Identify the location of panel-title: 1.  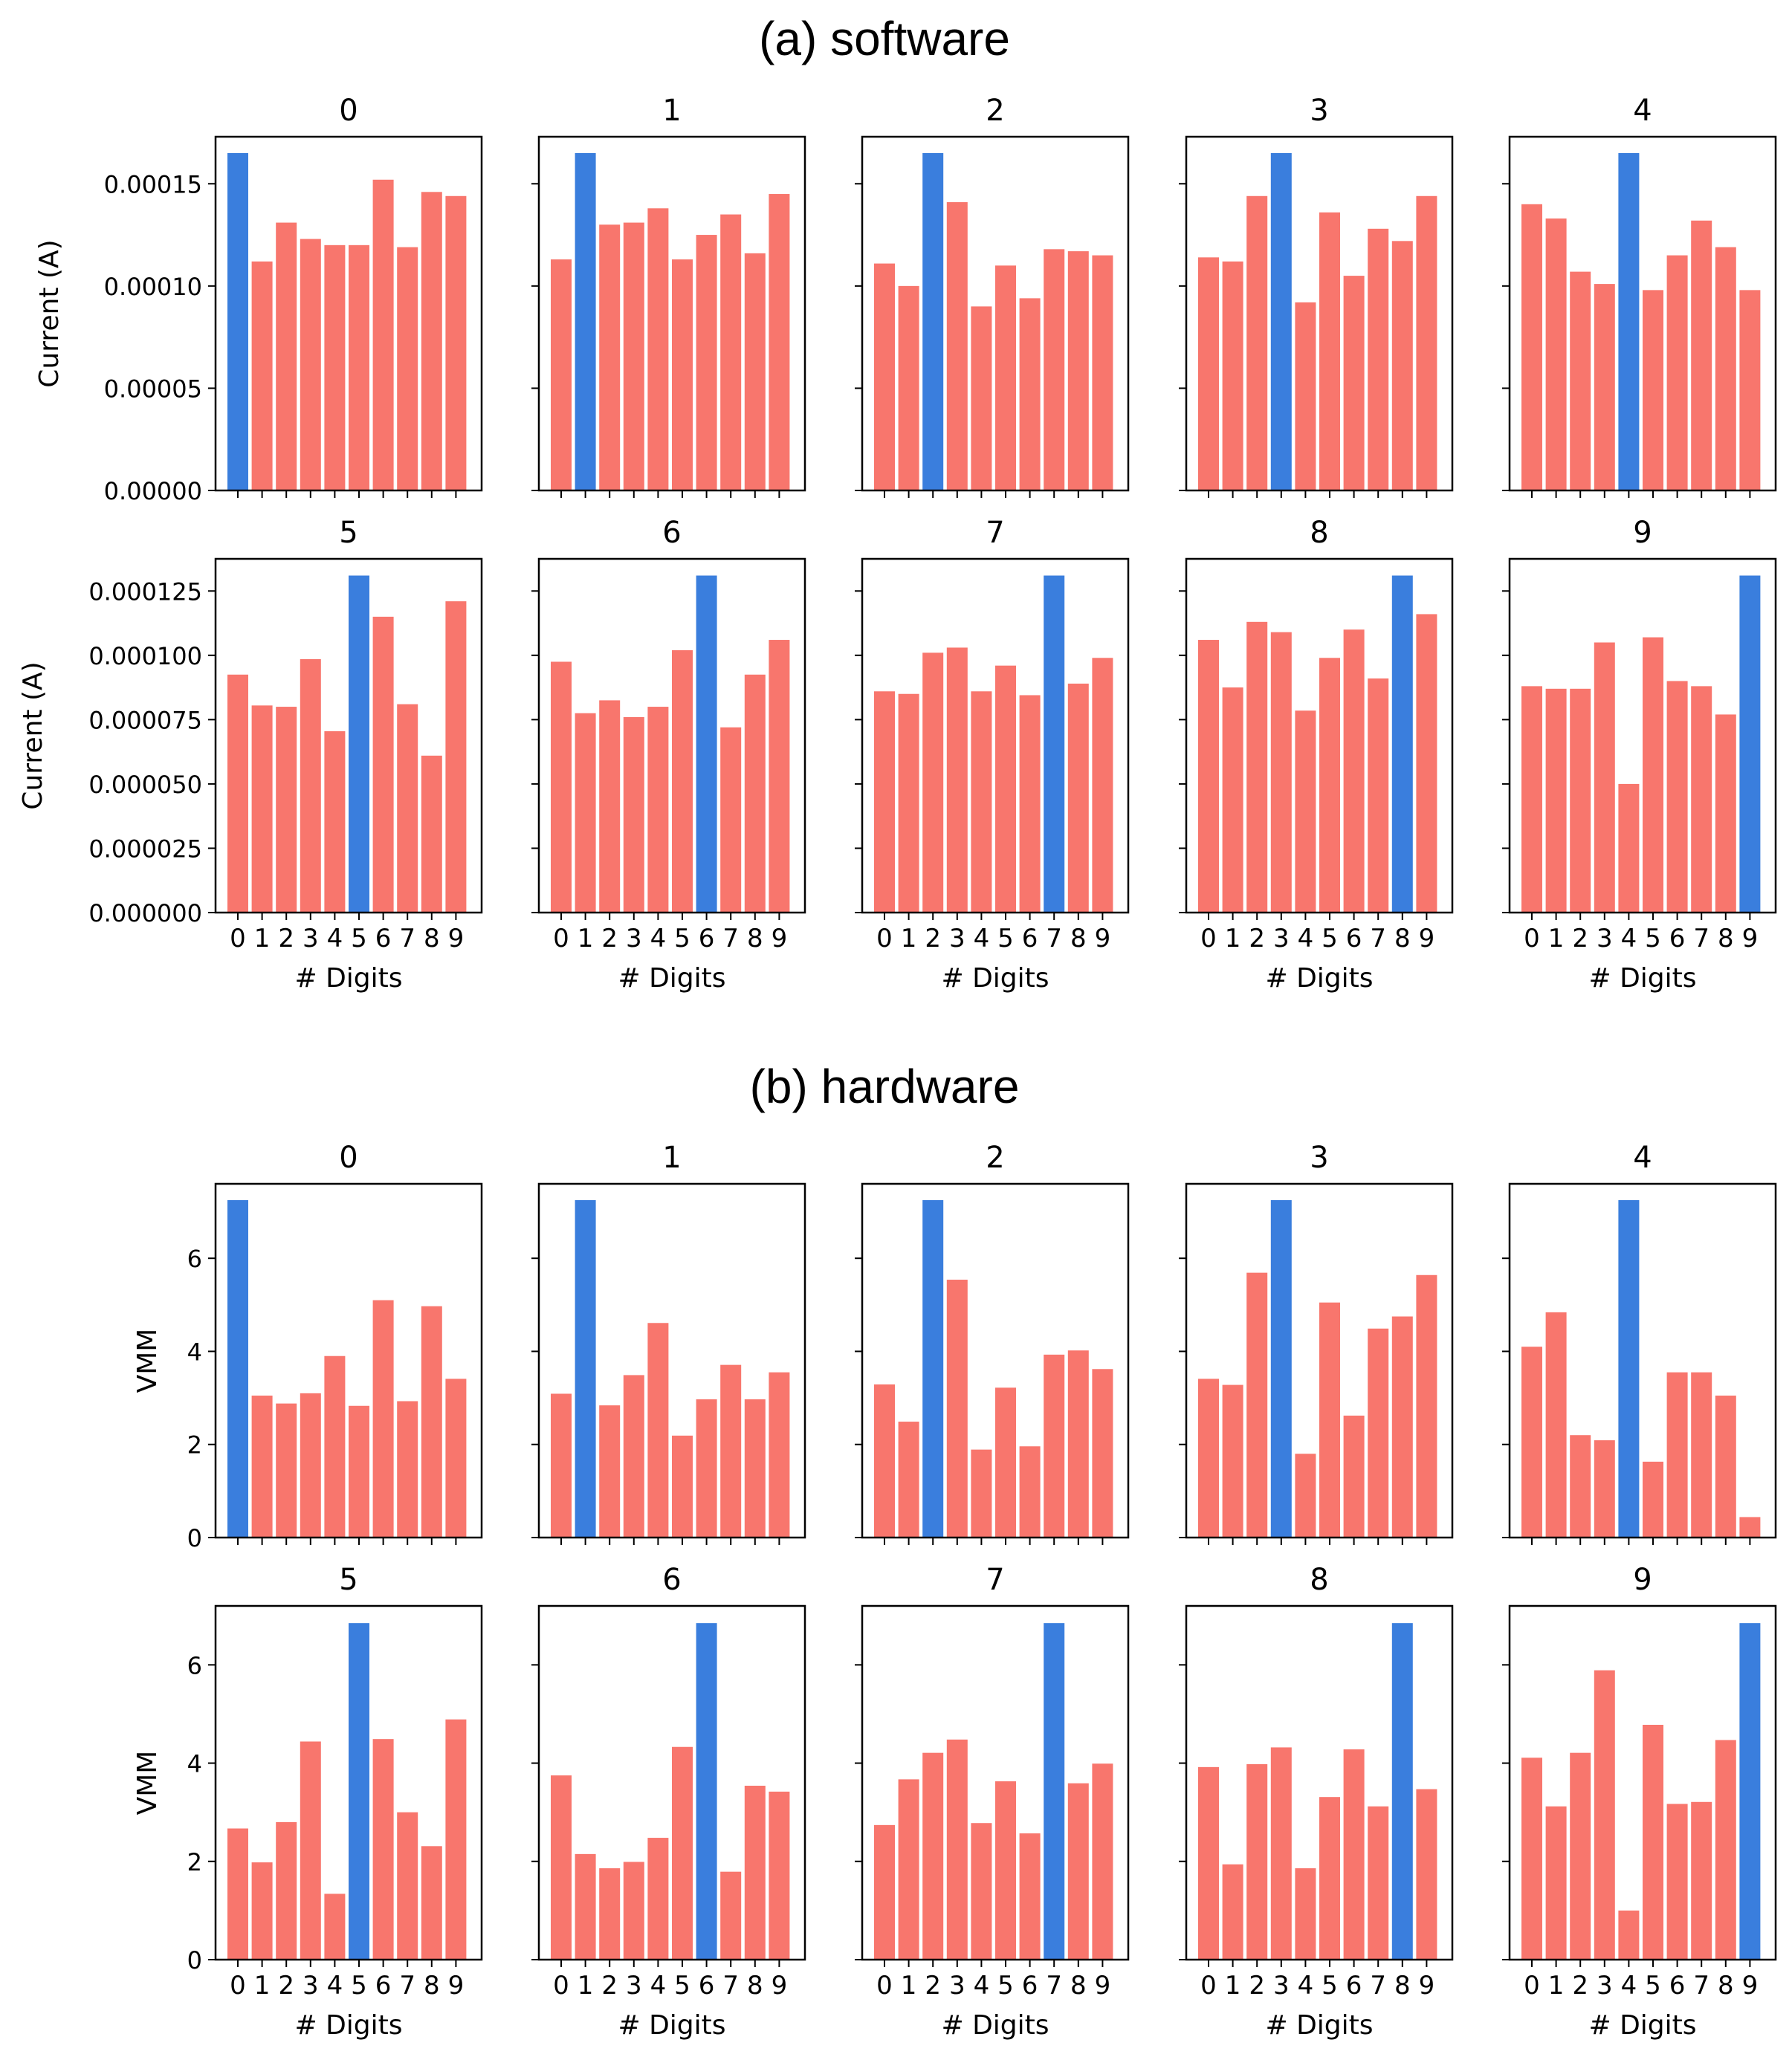
(672, 111).